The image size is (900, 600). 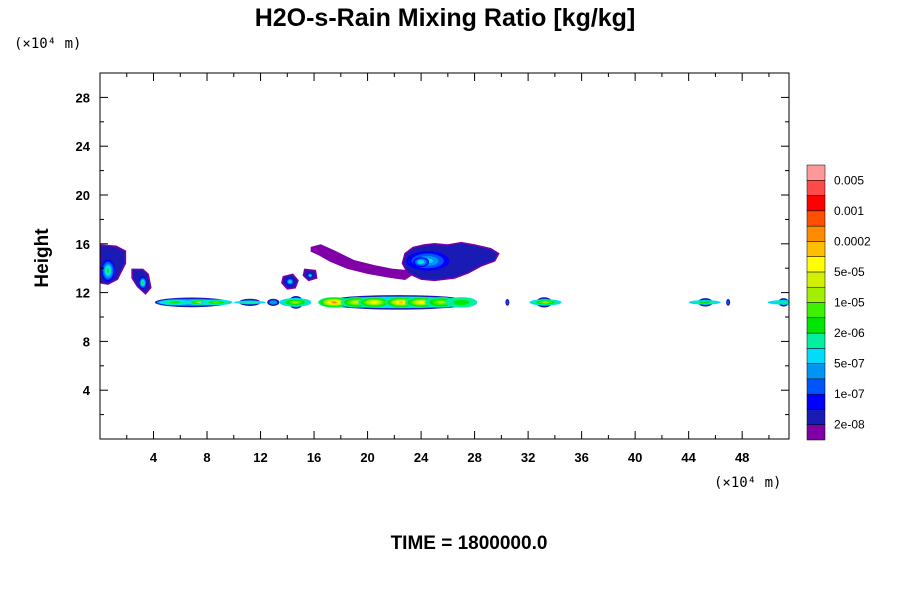 I want to click on colorbar-label: 0.0002, so click(x=852, y=241).